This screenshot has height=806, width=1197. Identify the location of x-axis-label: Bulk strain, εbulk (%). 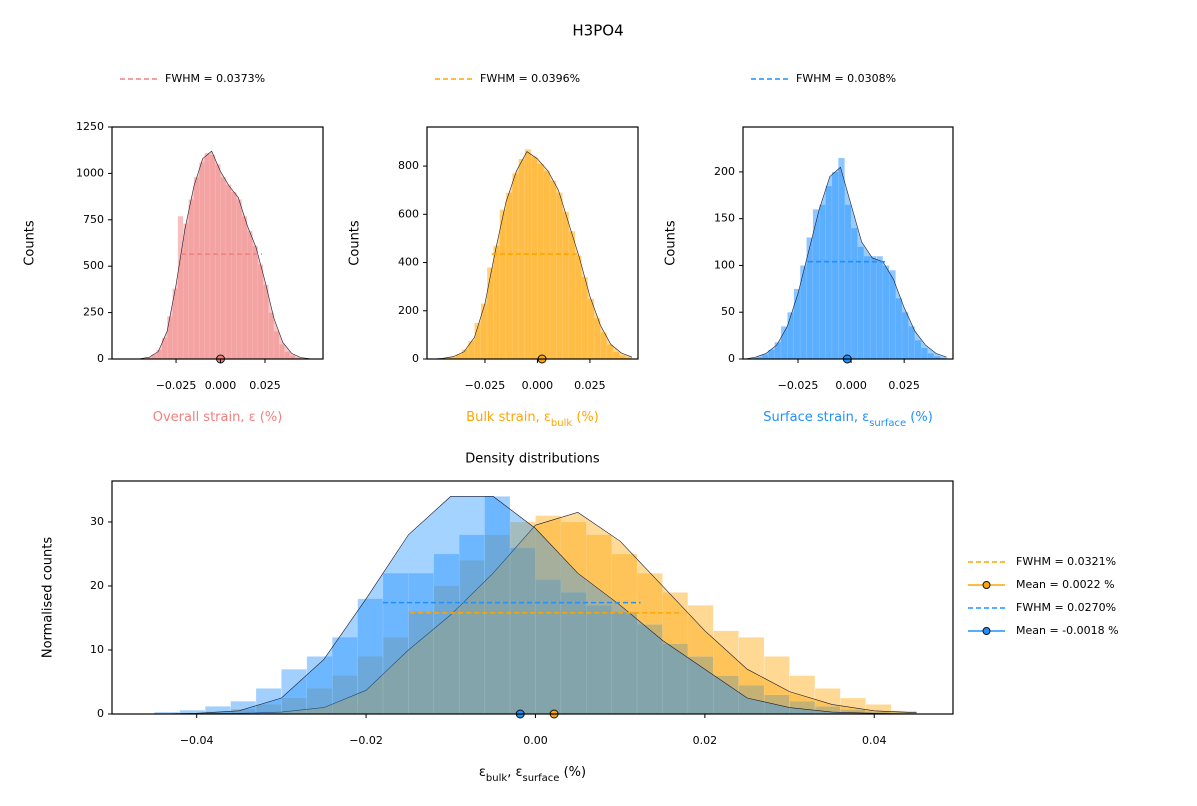
(532, 419).